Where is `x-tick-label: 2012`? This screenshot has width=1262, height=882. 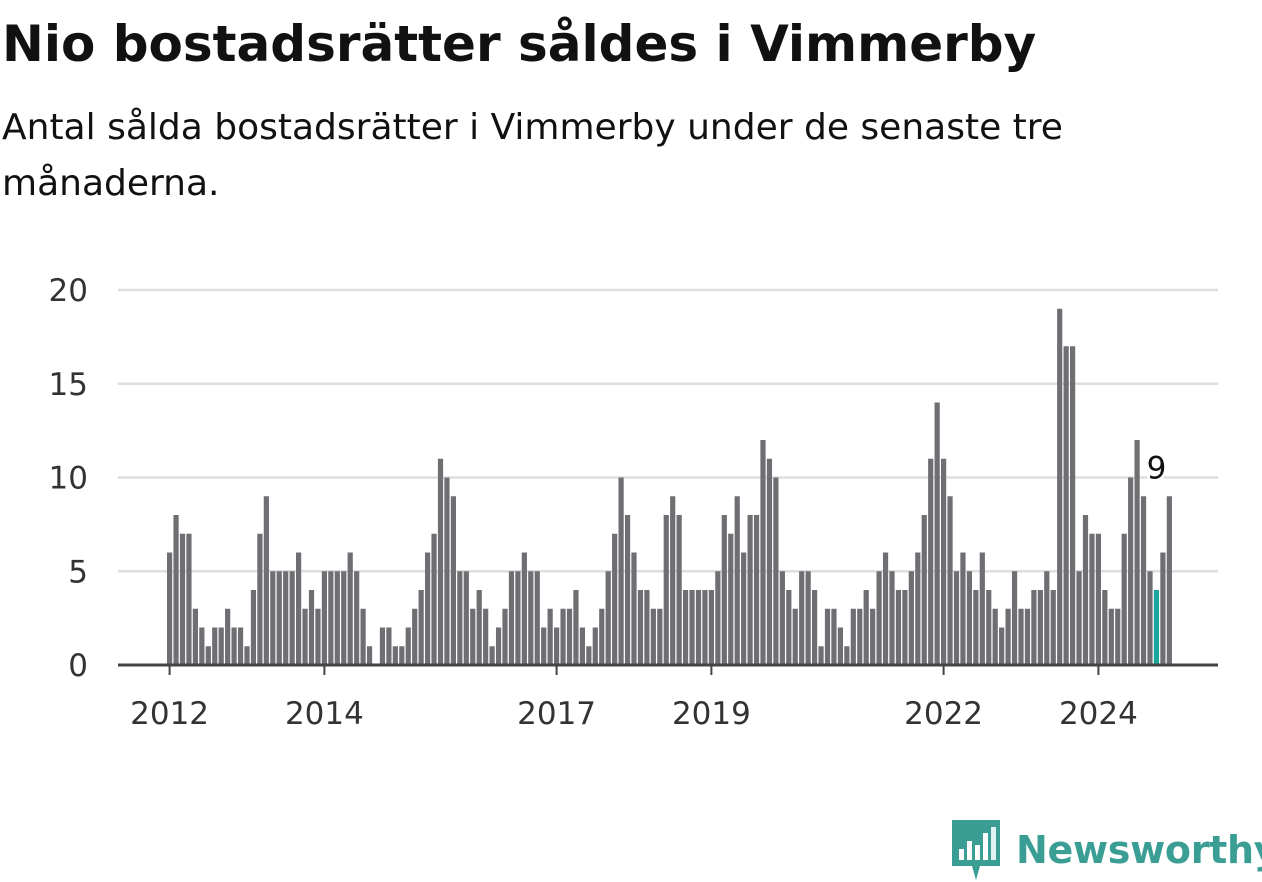 x-tick-label: 2012 is located at coordinates (169, 714).